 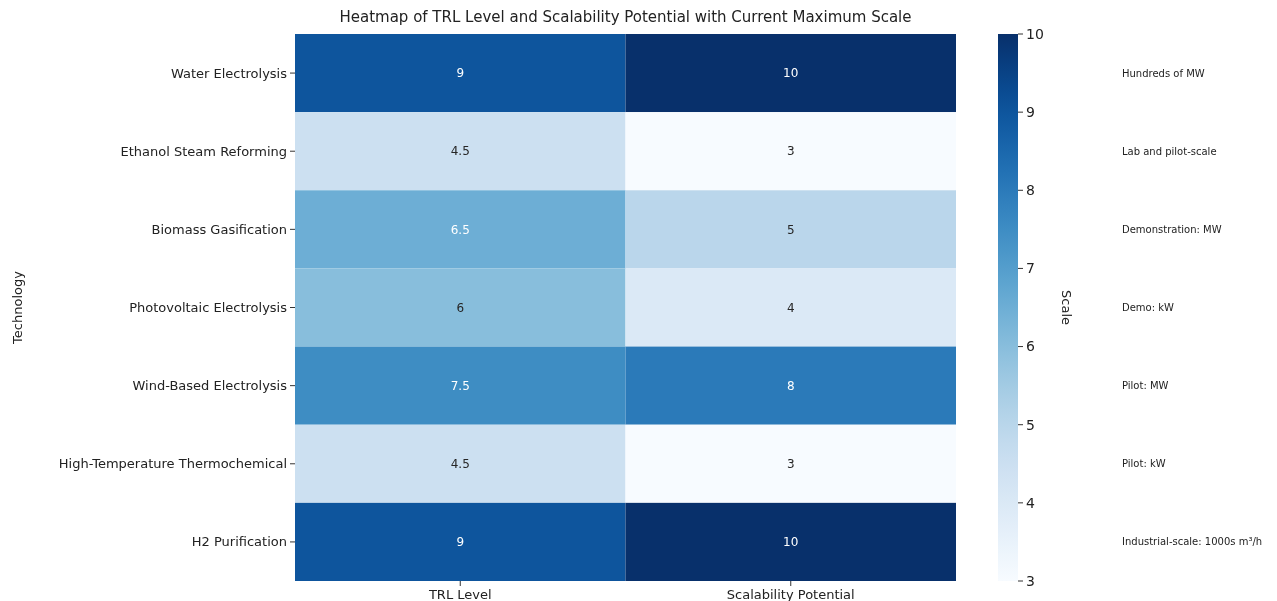 I want to click on data-label: 6.5, so click(x=460, y=229).